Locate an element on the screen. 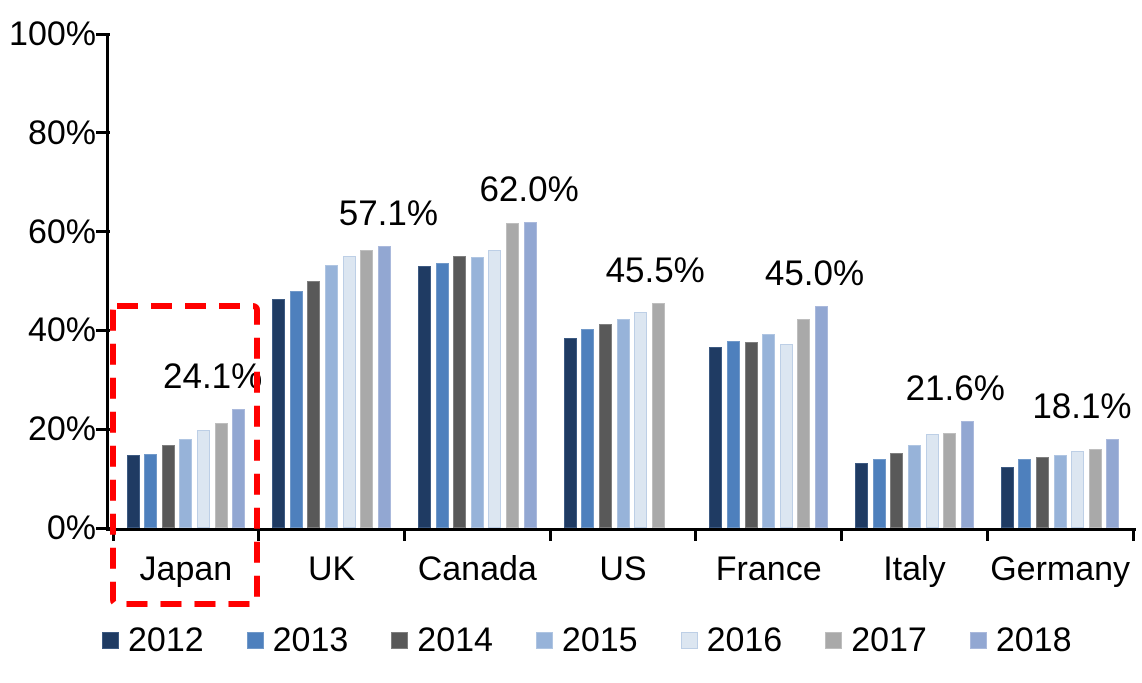 Image resolution: width=1142 pixels, height=683 pixels. bar-uk-2015 is located at coordinates (332, 396).